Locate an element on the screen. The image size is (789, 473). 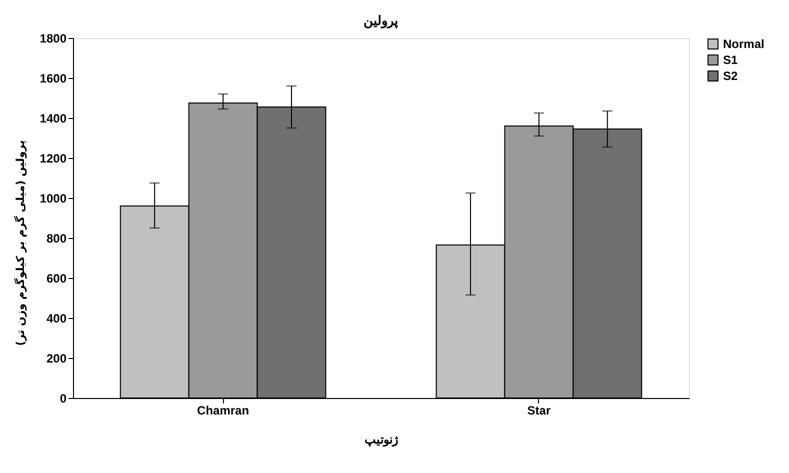
chart-title: پرولین is located at coordinates (381, 21).